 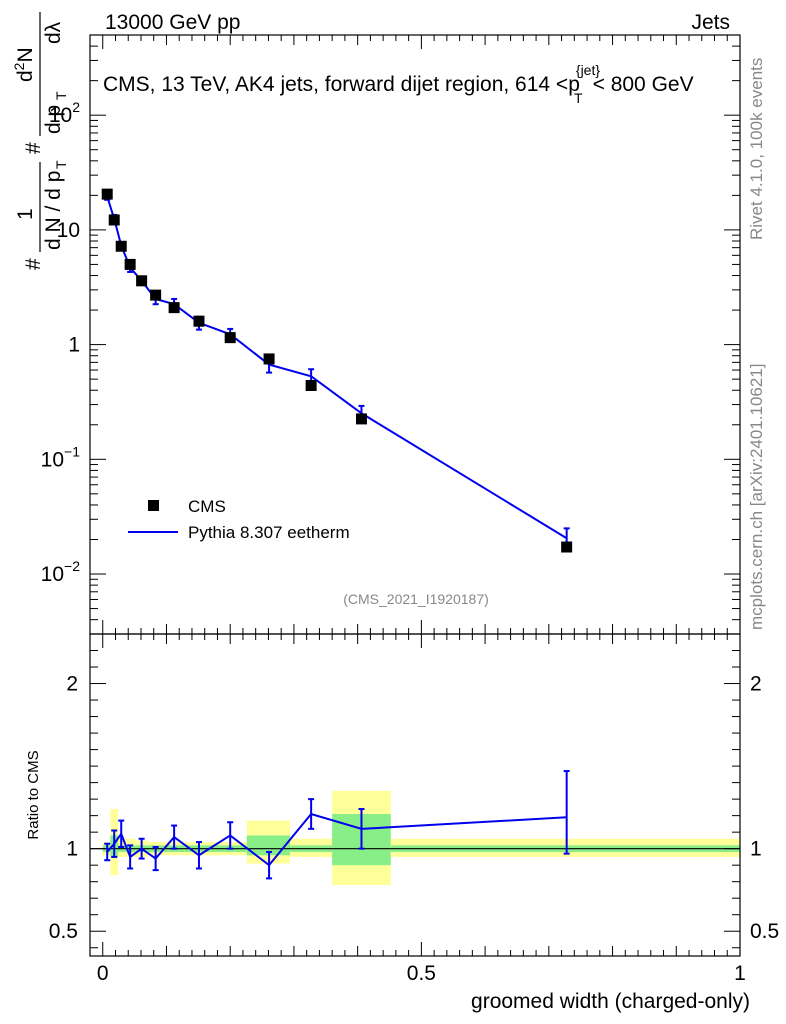 What do you see at coordinates (643, 84) in the screenshot?
I see `plot-title-end: < 800 GeV` at bounding box center [643, 84].